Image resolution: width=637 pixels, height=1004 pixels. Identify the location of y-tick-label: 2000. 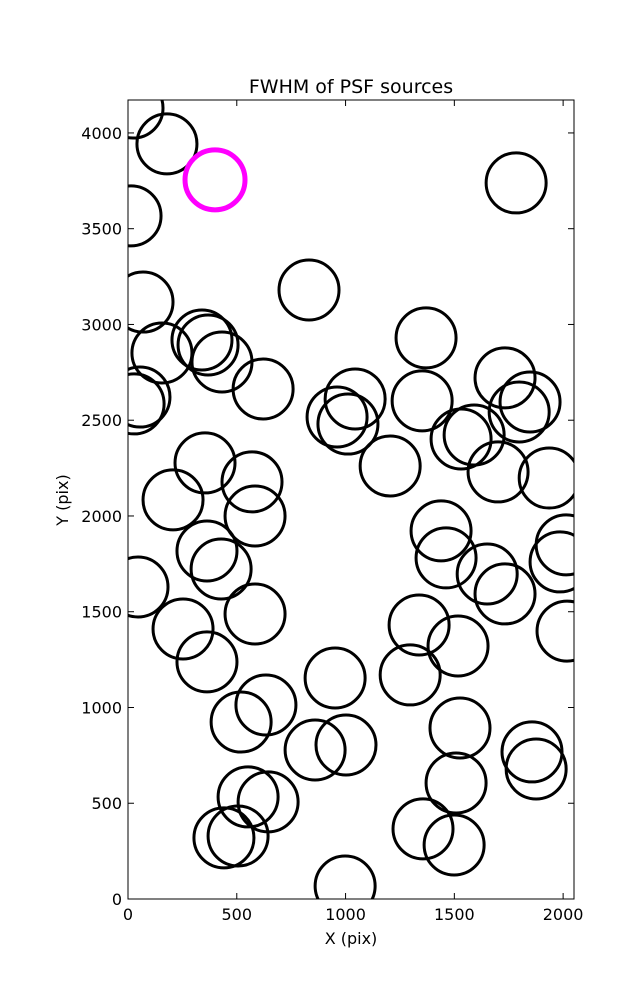
(101, 516).